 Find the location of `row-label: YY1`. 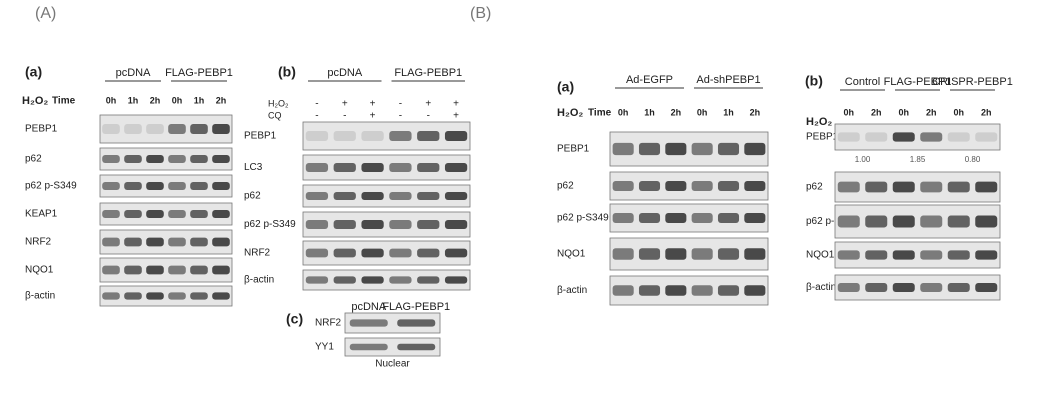

row-label: YY1 is located at coordinates (324, 347).